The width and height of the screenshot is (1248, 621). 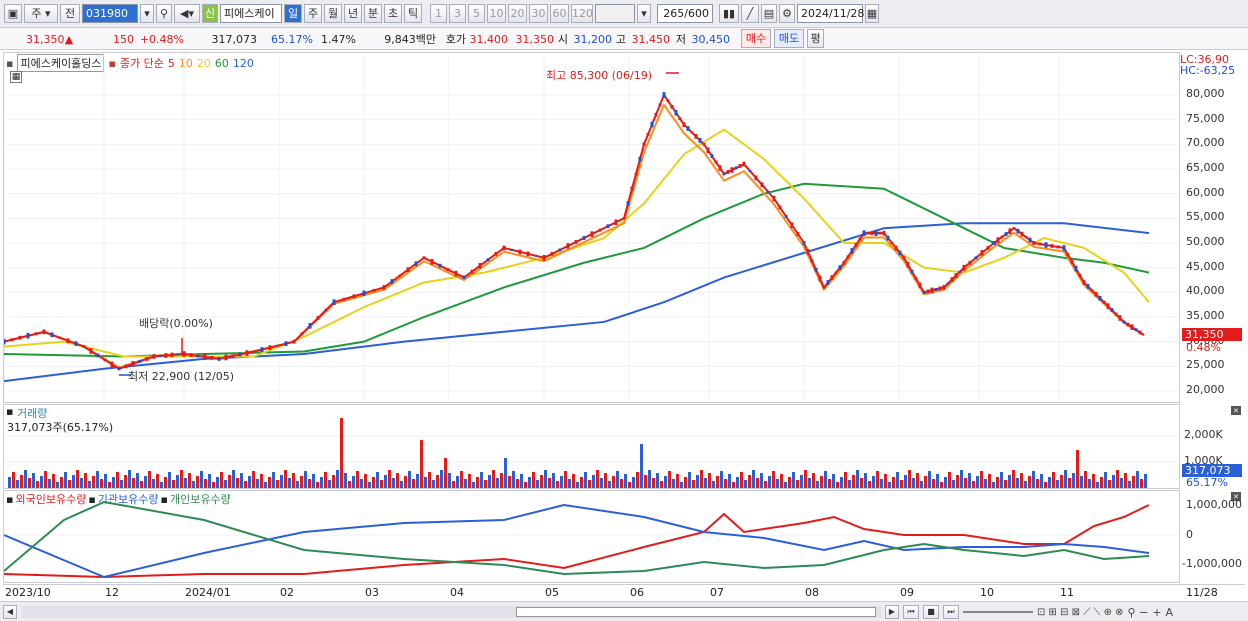 I want to click on volume-close-icon: ✕, so click(x=1236, y=410).